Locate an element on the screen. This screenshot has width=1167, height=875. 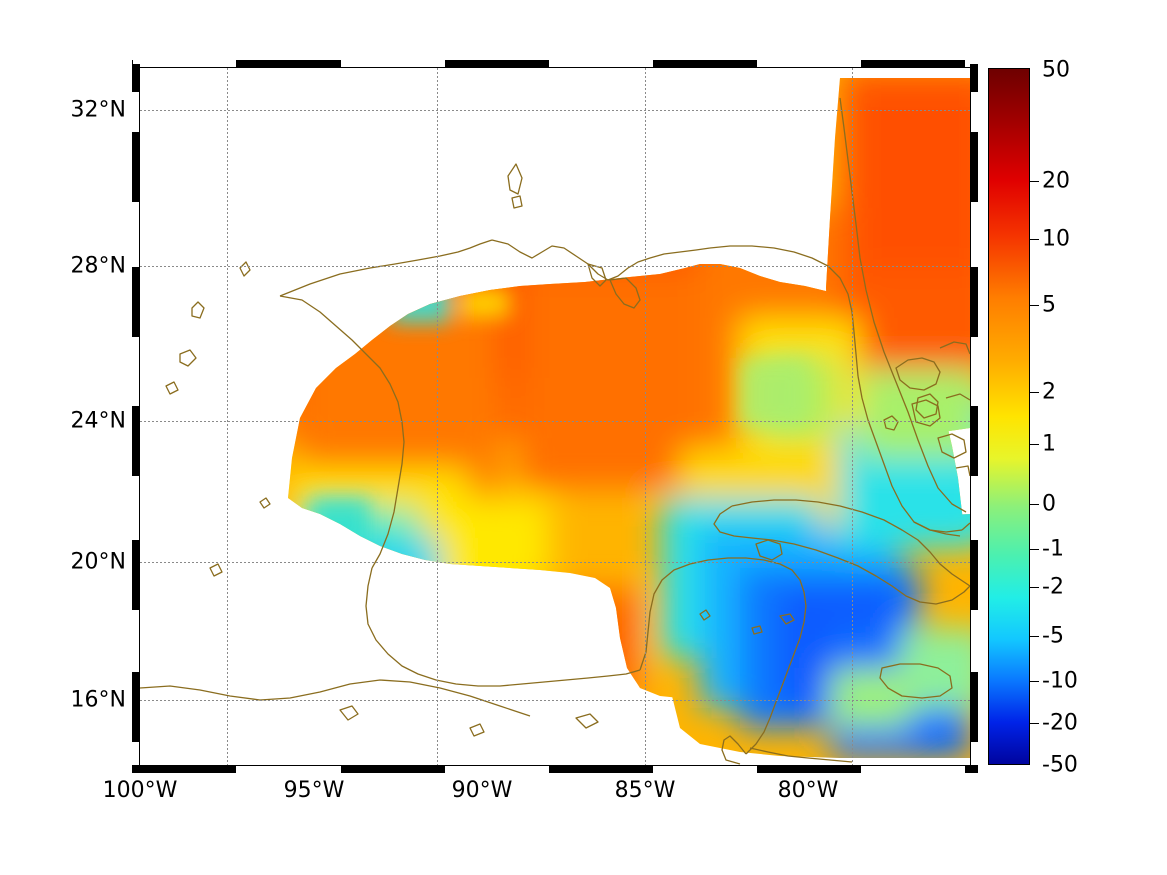
colorbar-label-10: 10 is located at coordinates (1056, 239).